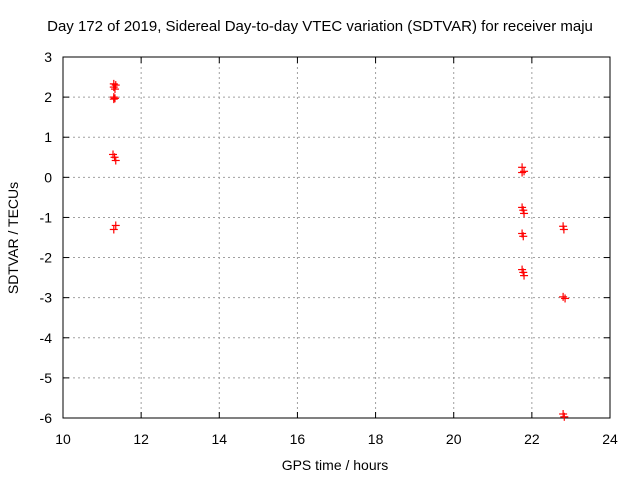  Describe the element at coordinates (48, 177) in the screenshot. I see `y-tick-label: 0` at that location.